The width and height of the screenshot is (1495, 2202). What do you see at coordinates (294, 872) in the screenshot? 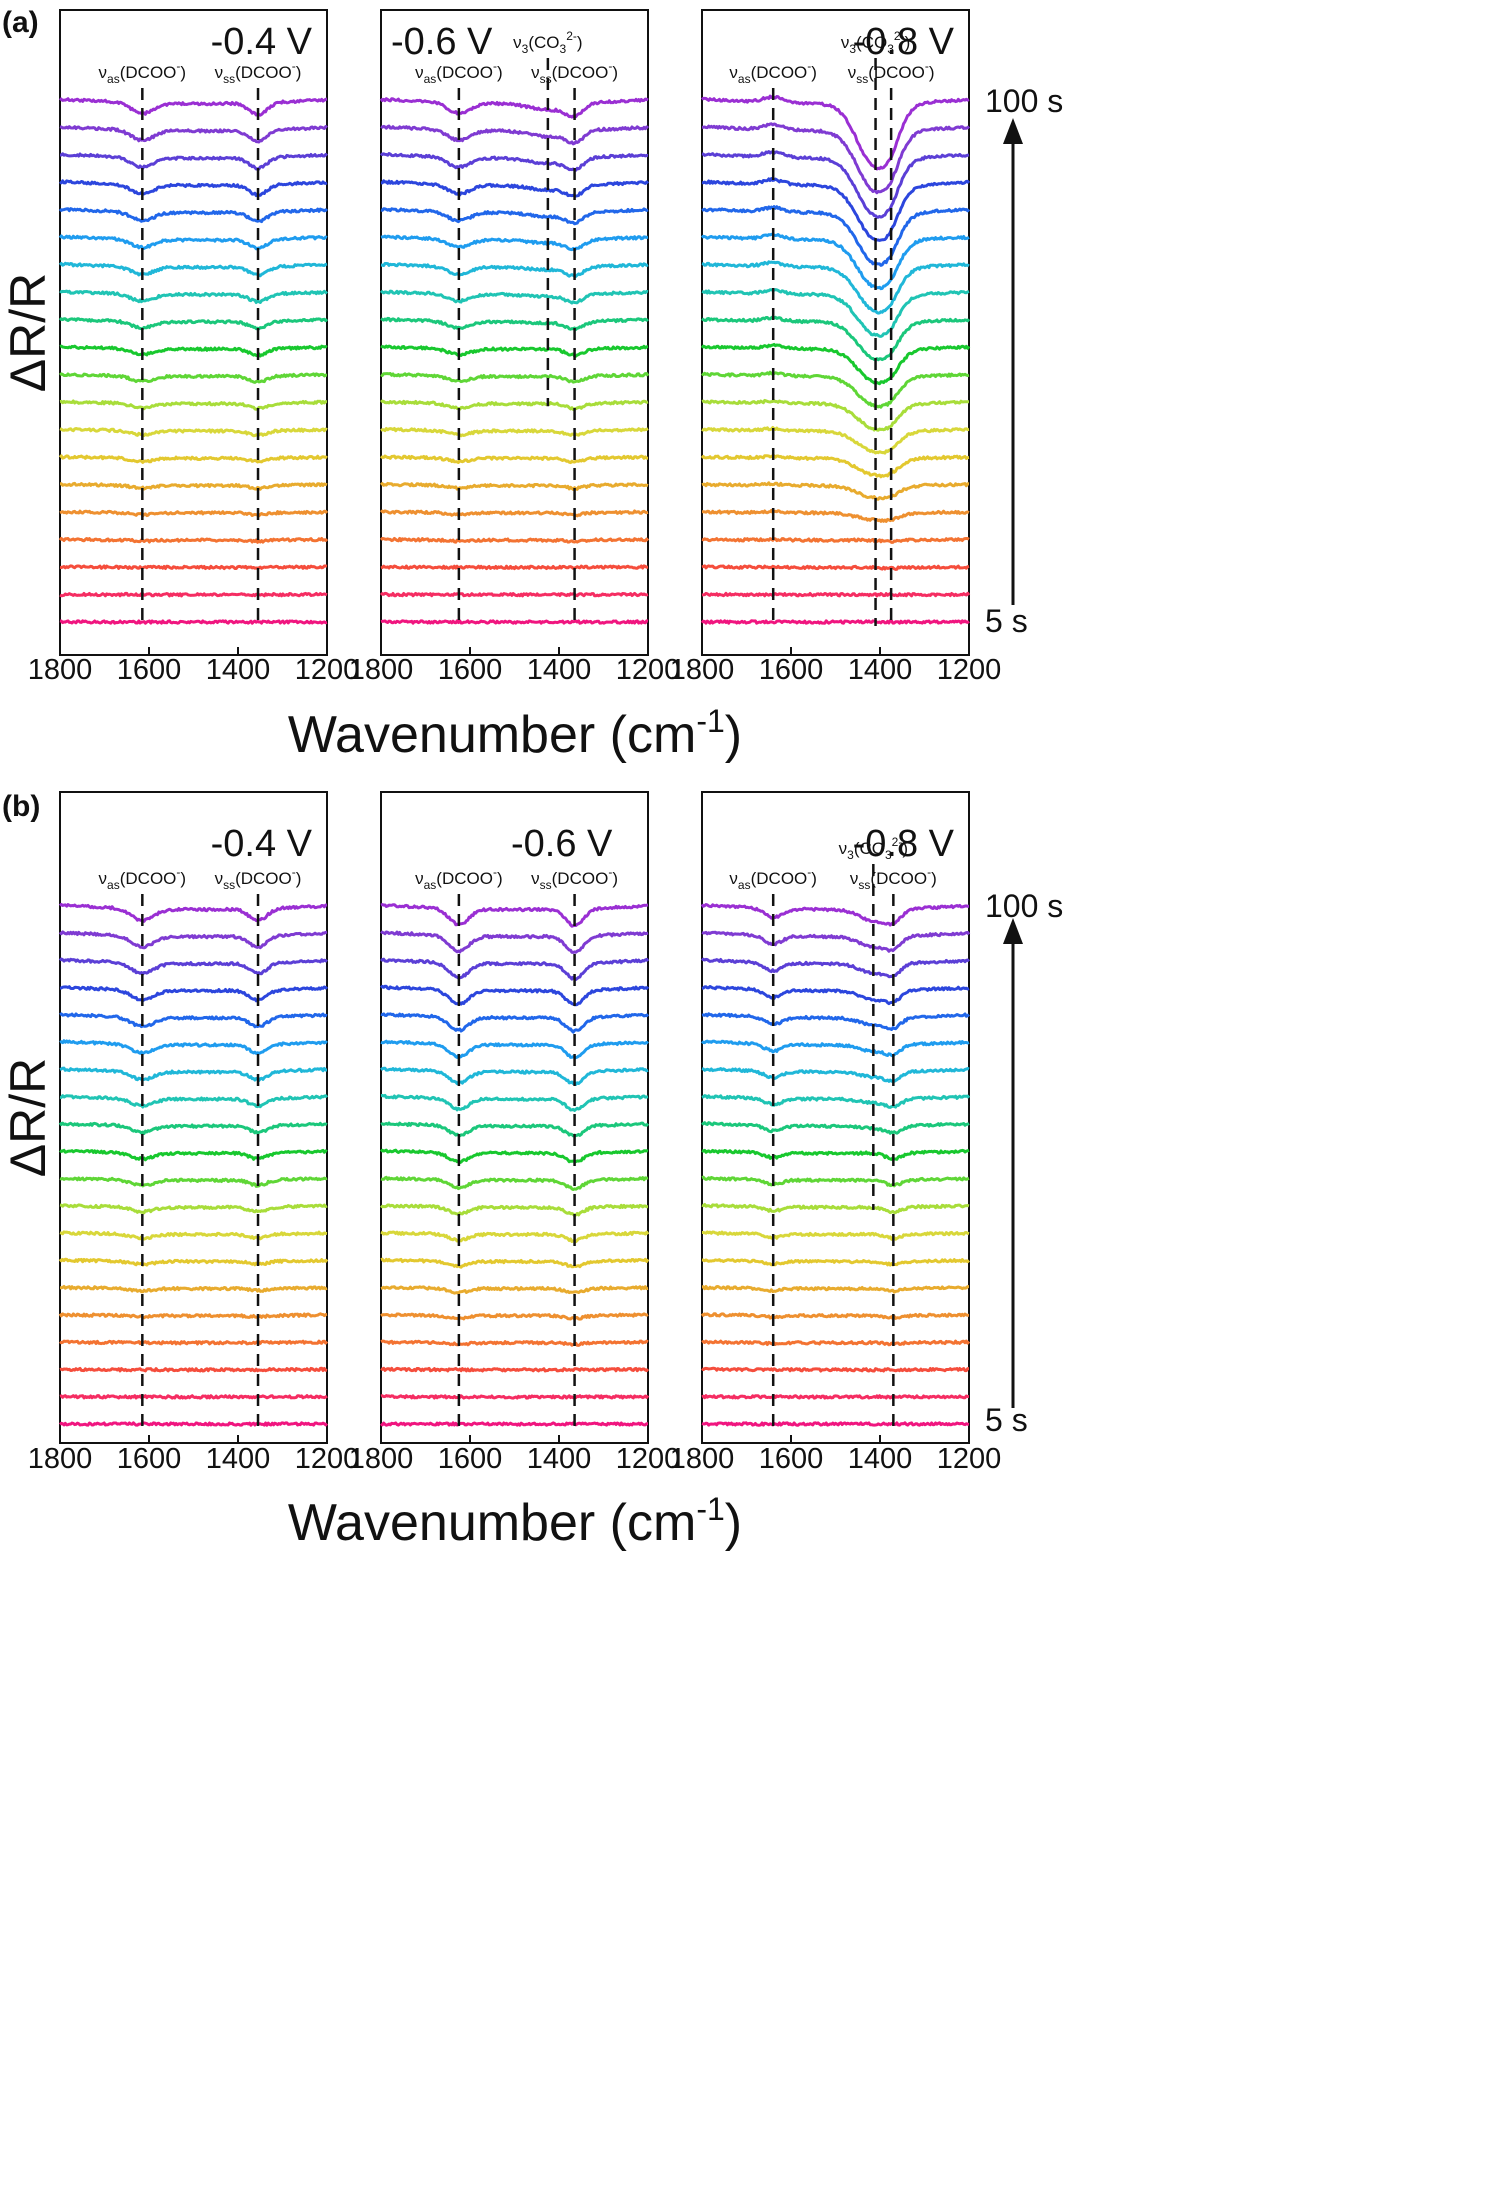
I see `band-label-part: -` at bounding box center [294, 872].